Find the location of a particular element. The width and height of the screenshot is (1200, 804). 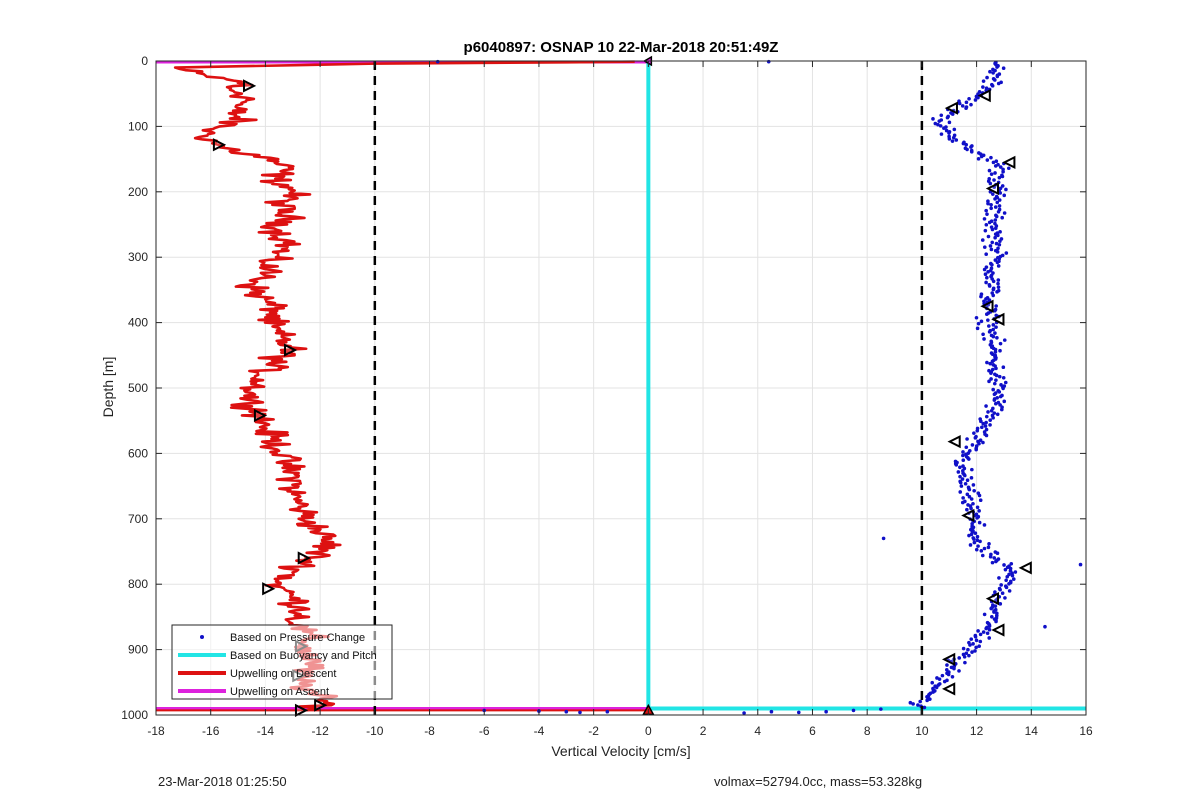

x-tick-label: 16 is located at coordinates (1086, 731).